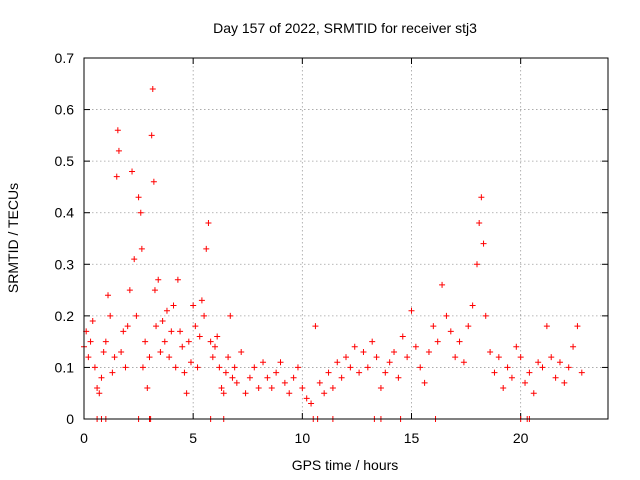 This screenshot has height=480, width=640. I want to click on x-axis-label: GPS time / hours, so click(345, 465).